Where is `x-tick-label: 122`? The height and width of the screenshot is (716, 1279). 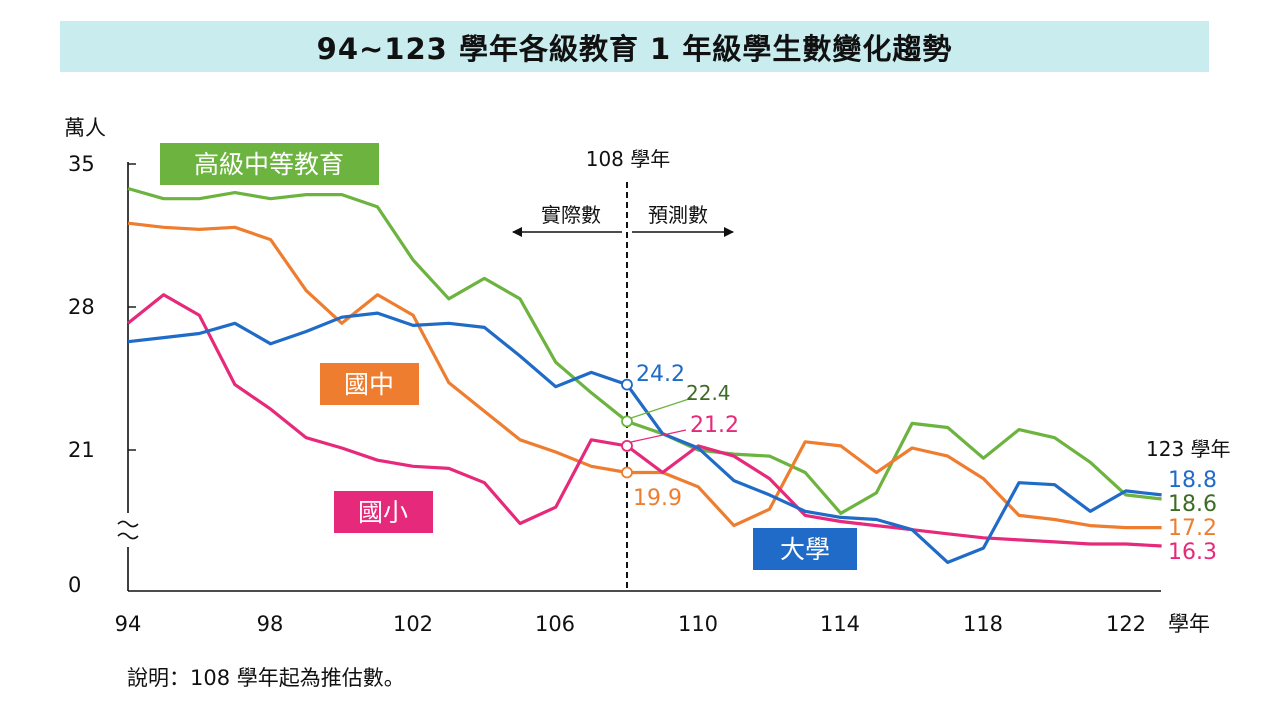 x-tick-label: 122 is located at coordinates (1126, 624).